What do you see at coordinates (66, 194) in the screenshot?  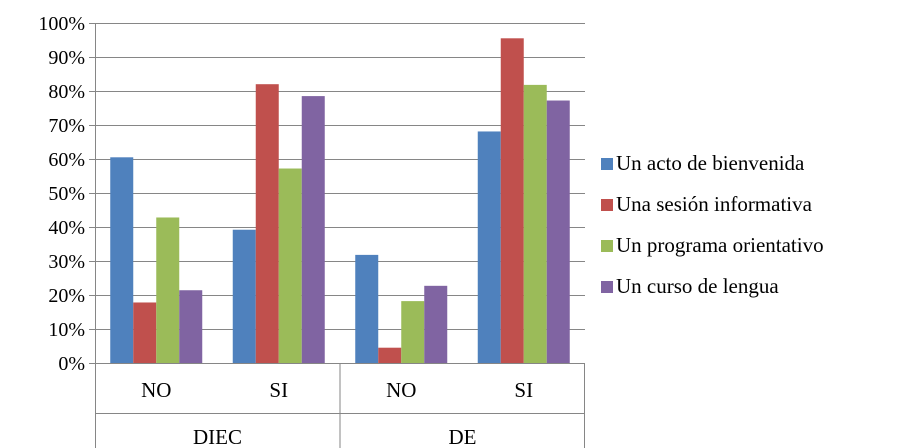 I see `y-tick-label: 50%` at bounding box center [66, 194].